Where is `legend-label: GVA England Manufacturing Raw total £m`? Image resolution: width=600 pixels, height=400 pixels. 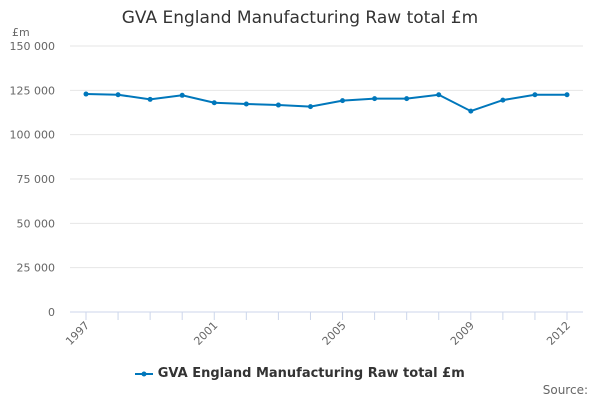 legend-label: GVA England Manufacturing Raw total £m is located at coordinates (311, 373).